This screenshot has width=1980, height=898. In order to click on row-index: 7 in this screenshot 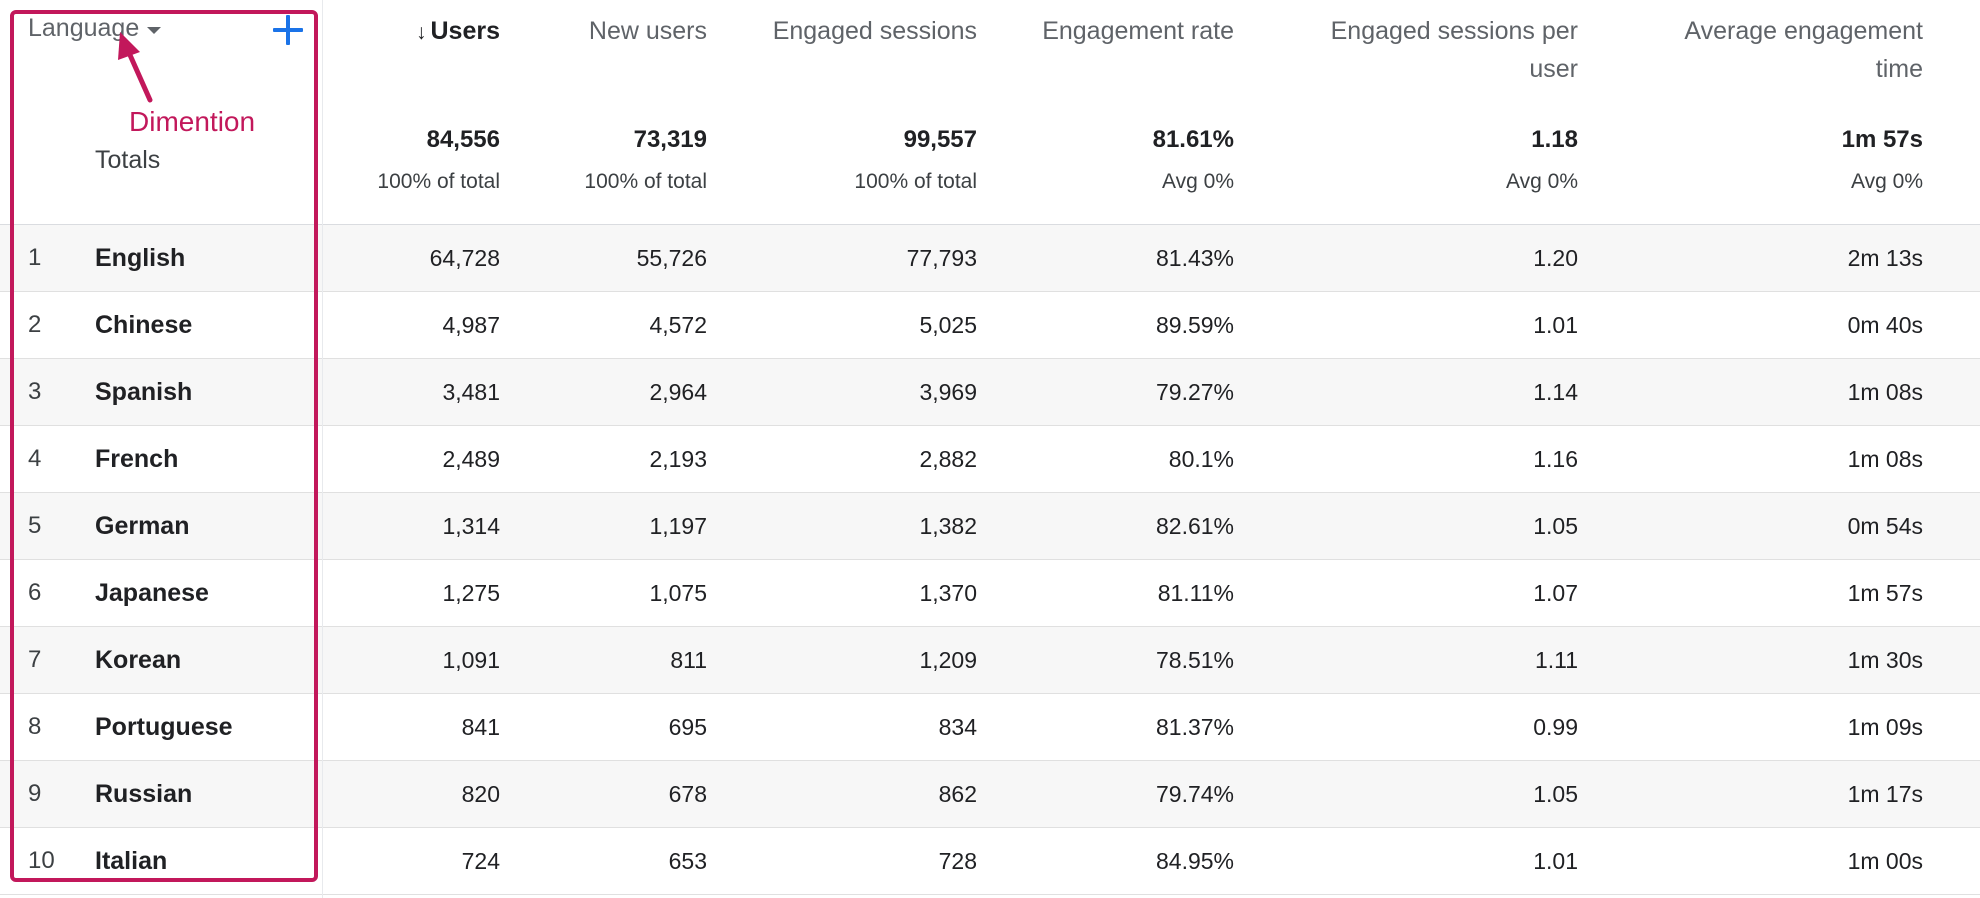, I will do `click(35, 659)`.